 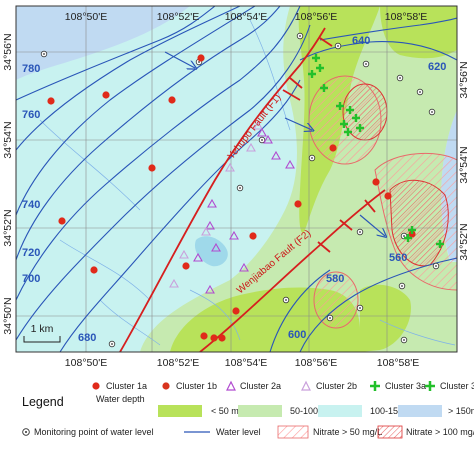 I want to click on depth-label-100-150: 100-150 m, so click(x=391, y=411).